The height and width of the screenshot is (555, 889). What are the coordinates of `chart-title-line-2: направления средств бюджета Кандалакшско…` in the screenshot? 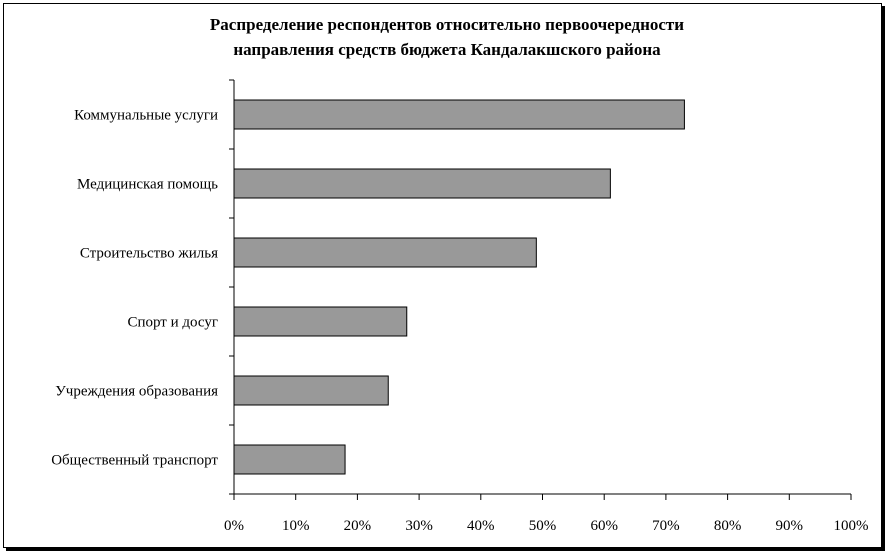 It's located at (447, 49).